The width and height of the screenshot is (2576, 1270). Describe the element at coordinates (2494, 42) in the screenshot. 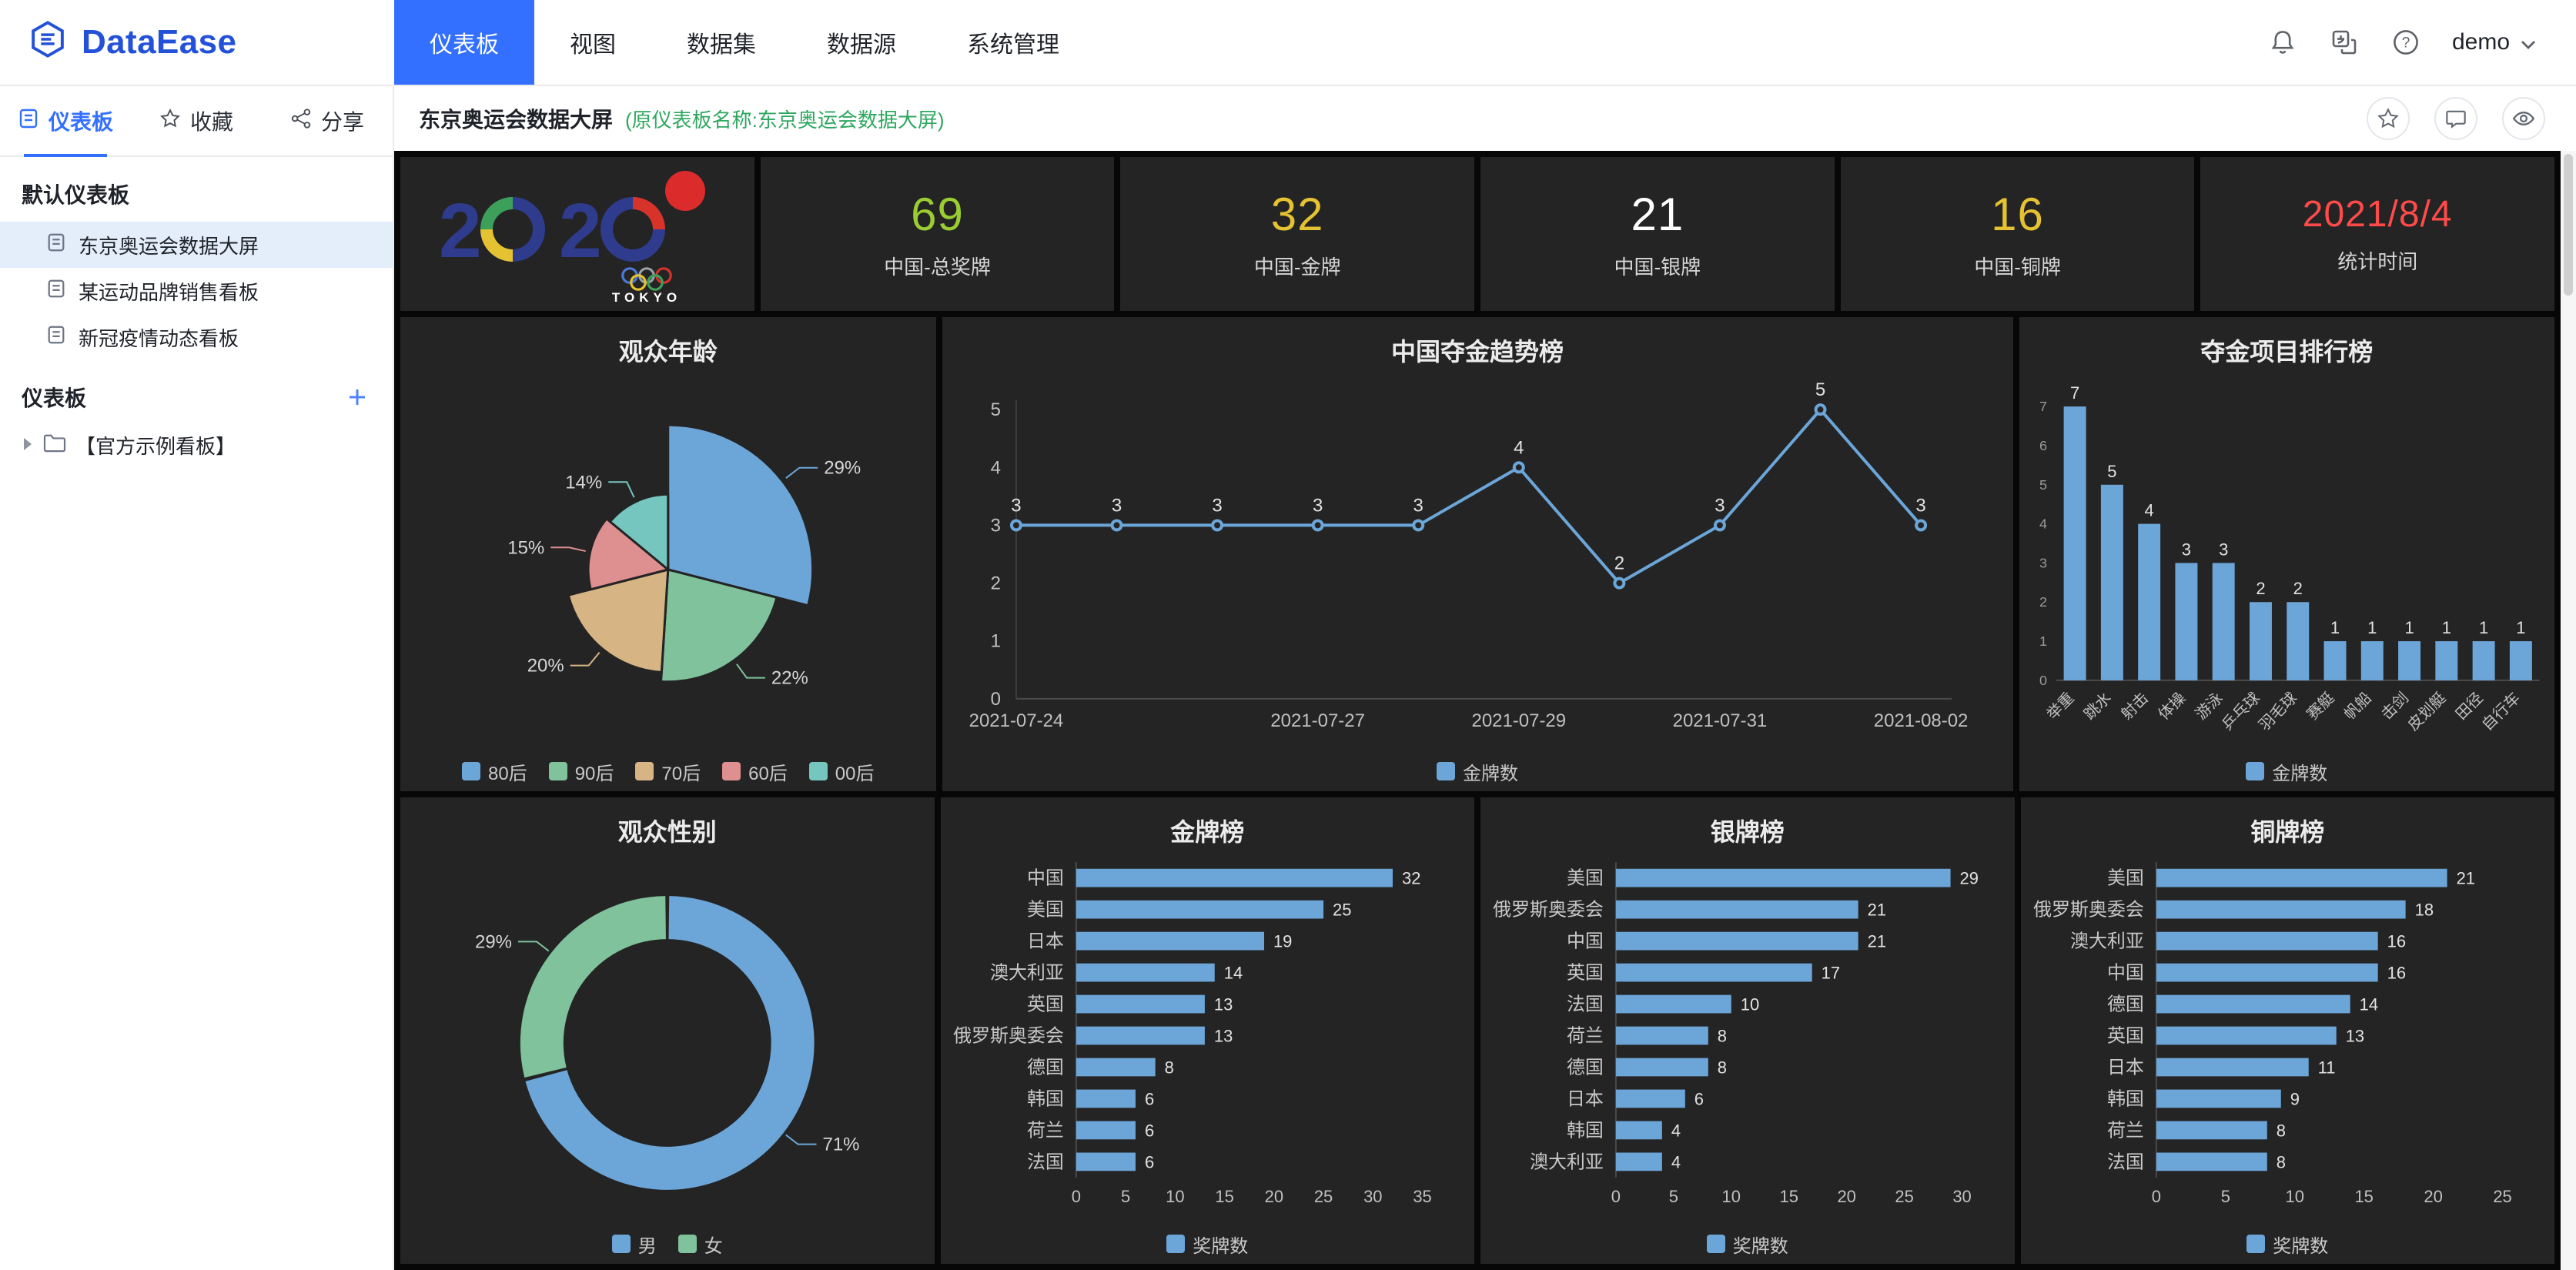

I see `user-menu: demo` at that location.